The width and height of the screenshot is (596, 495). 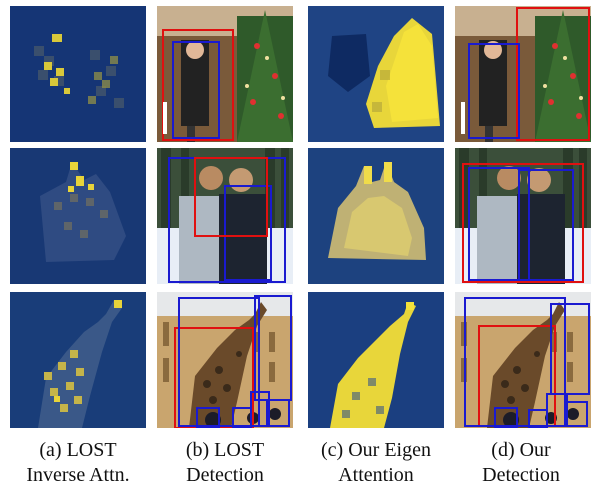 I want to click on heatmap-lost-row3, so click(x=78, y=360).